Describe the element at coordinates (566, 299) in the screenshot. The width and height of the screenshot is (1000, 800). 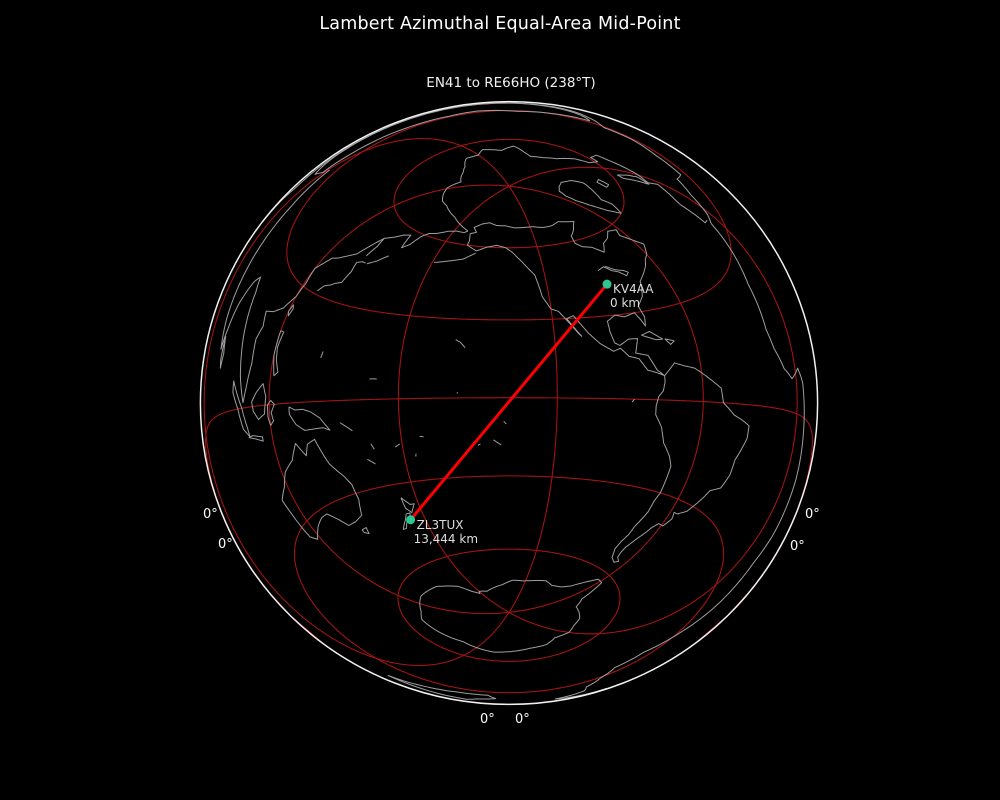
I see `coastline-north-america` at that location.